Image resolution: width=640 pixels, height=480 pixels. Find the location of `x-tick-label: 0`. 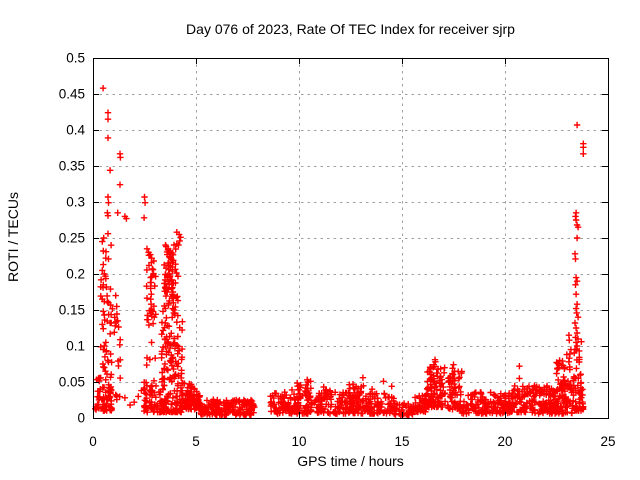

x-tick-label: 0 is located at coordinates (93, 441).